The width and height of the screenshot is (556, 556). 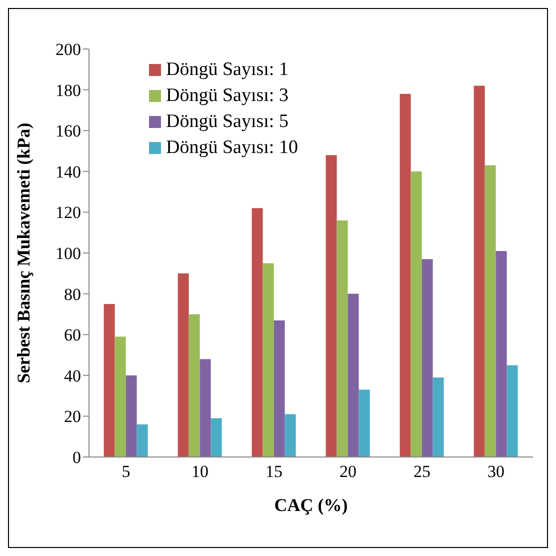 I want to click on legend-label: Döngü Sayısı: 3, so click(x=227, y=96).